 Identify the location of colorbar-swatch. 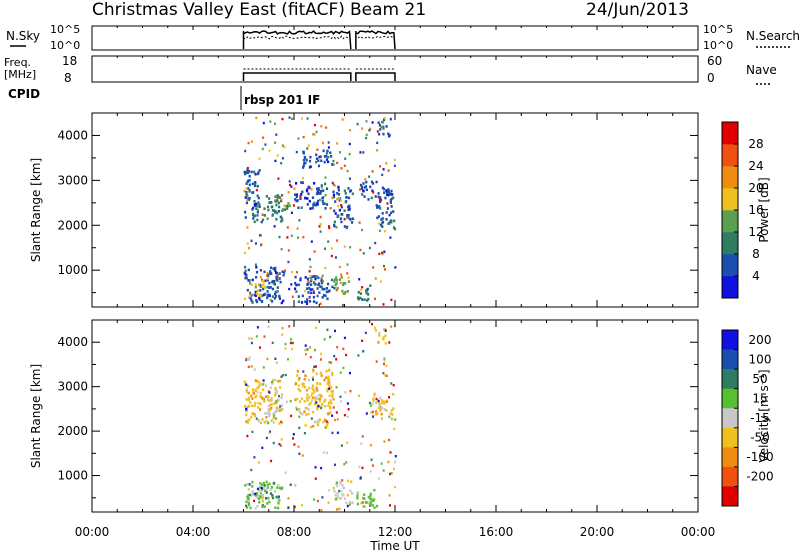
(730, 199).